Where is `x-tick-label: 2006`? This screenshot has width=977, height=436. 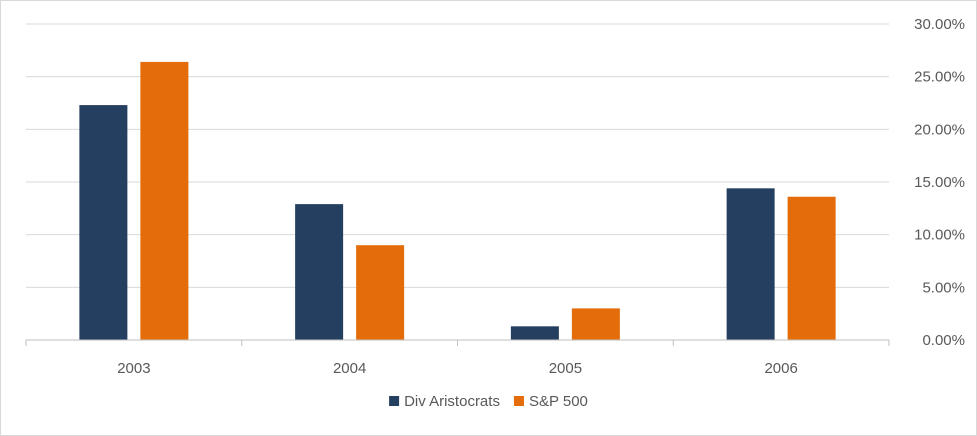 x-tick-label: 2006 is located at coordinates (780, 368).